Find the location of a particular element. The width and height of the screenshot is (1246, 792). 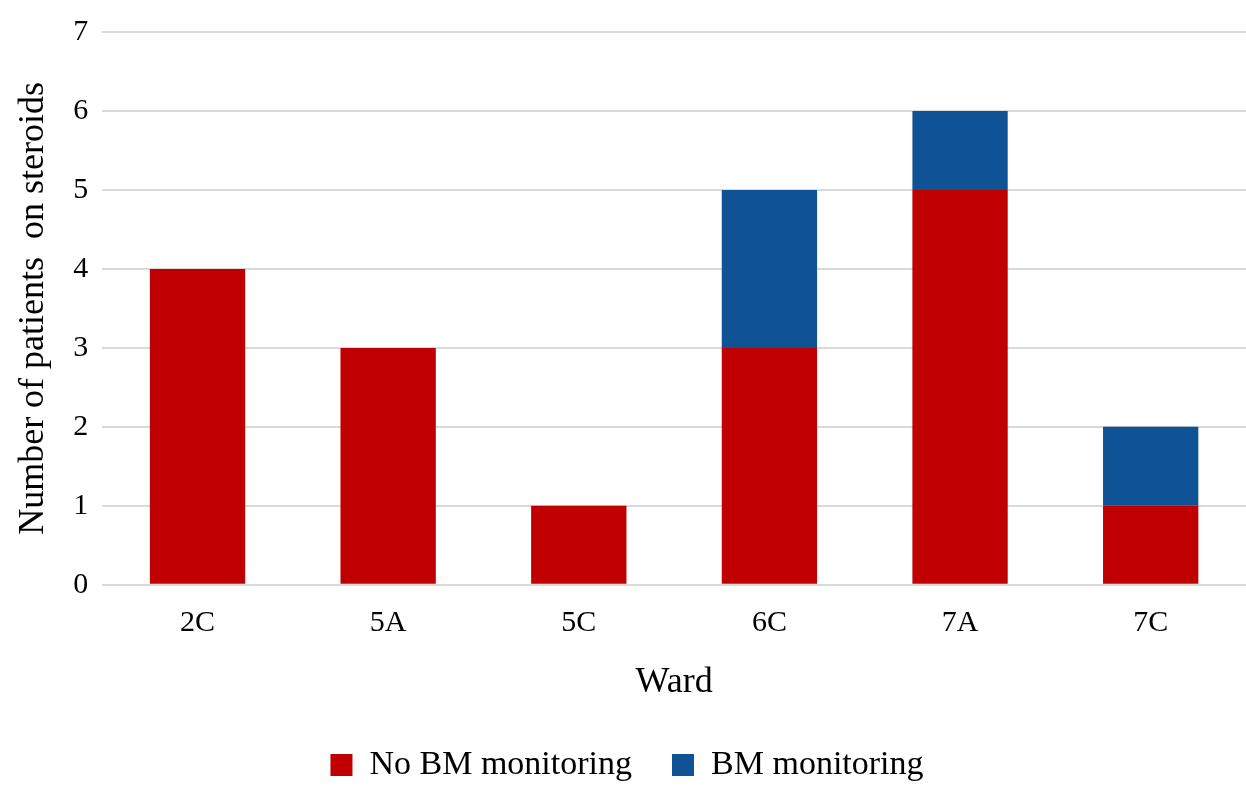

x-tick-label: 6C is located at coordinates (769, 620).